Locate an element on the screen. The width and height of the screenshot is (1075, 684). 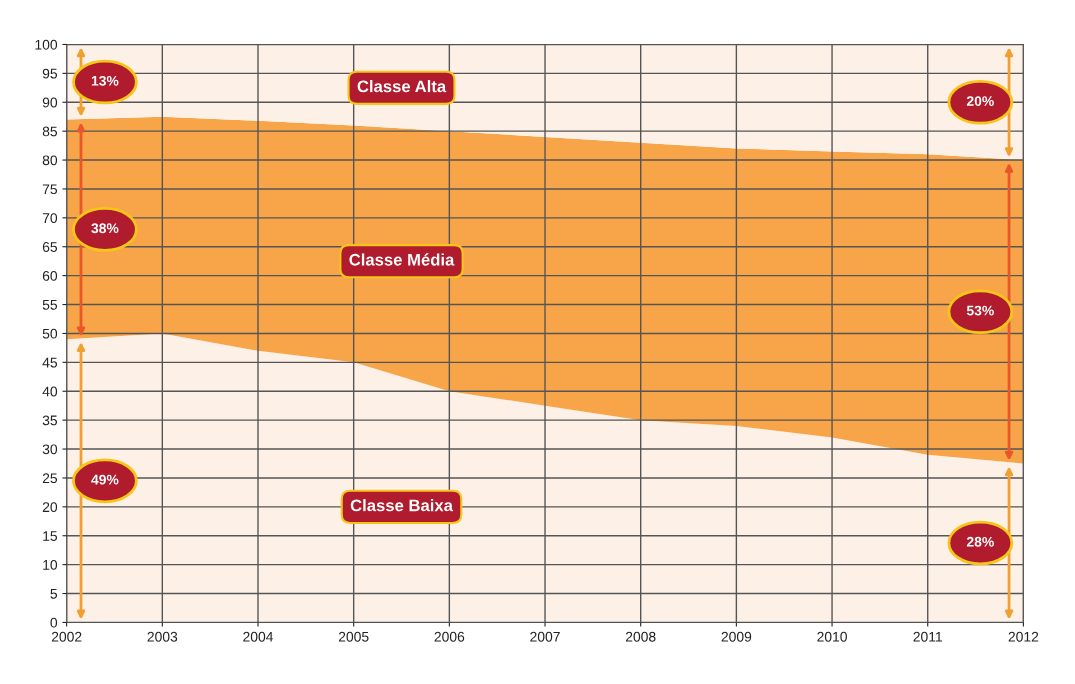
y-tick-label: 75 is located at coordinates (50, 189).